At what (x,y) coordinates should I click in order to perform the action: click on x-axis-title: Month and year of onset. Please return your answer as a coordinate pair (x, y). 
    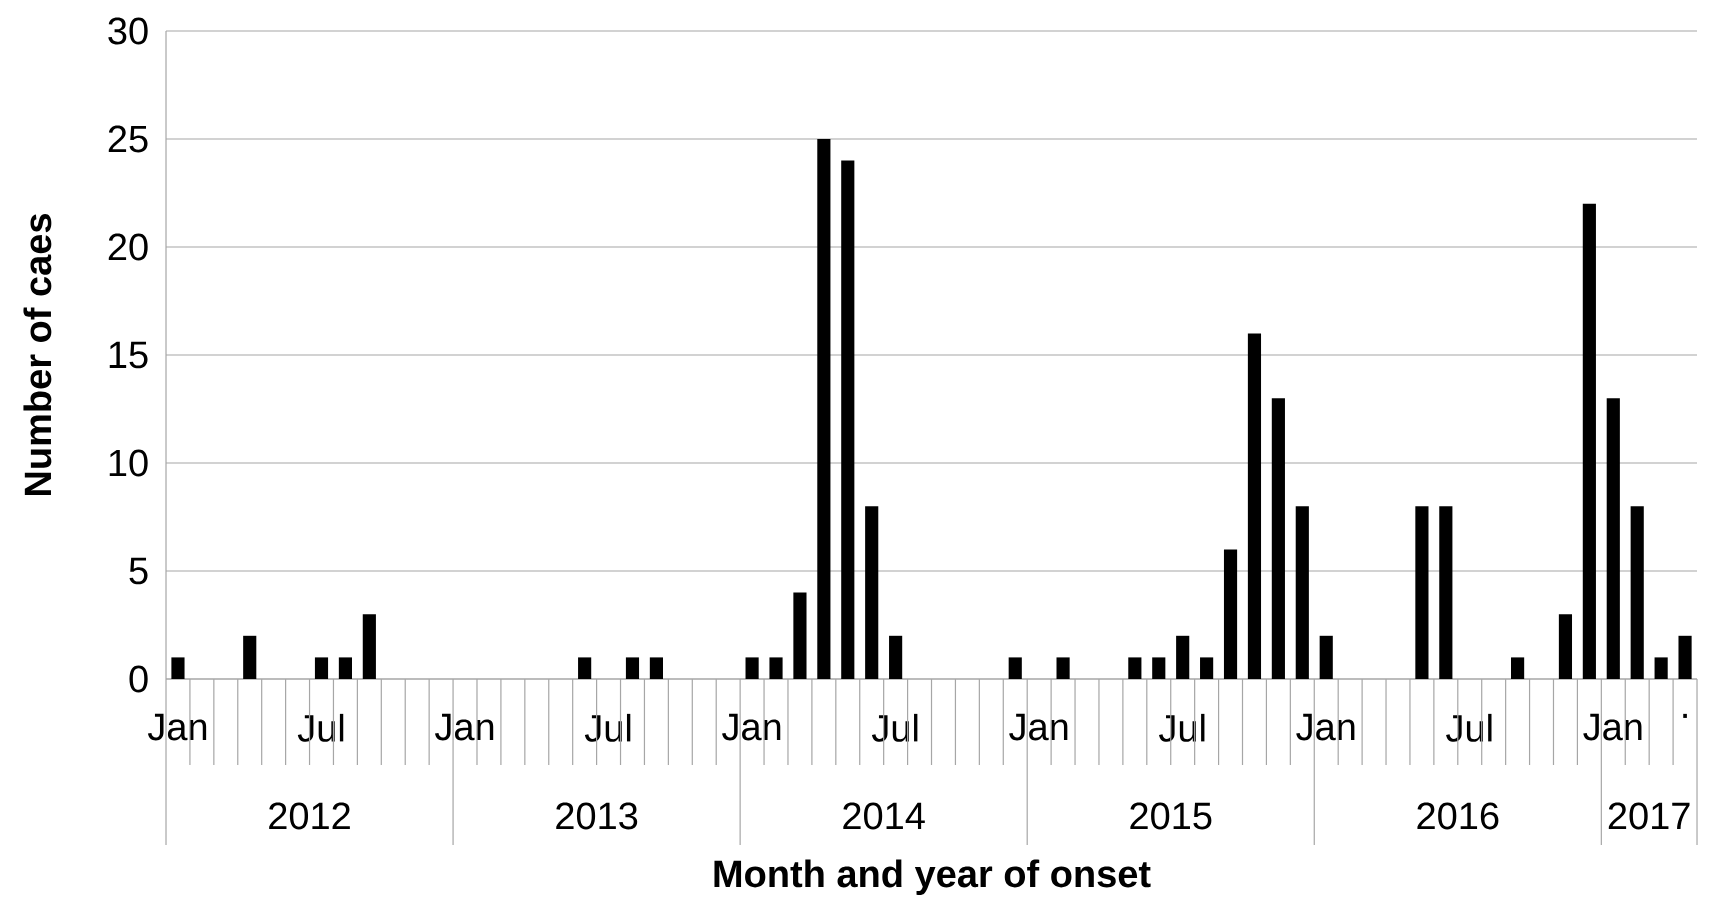
    Looking at the image, I should click on (932, 877).